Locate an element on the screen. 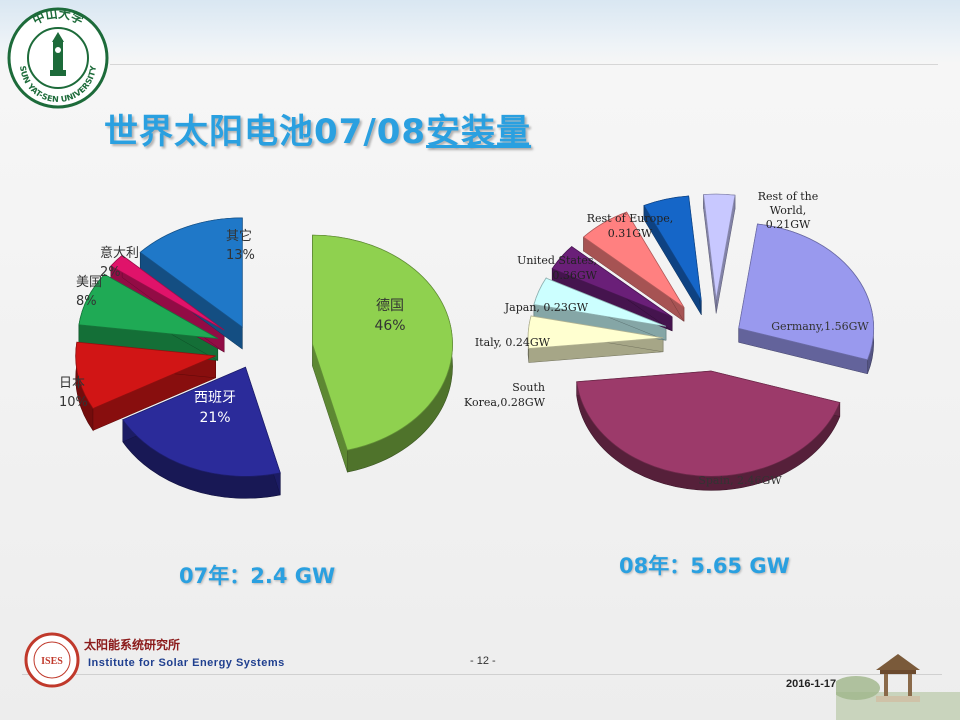  pie-label-slice-value: 13% is located at coordinates (240, 255).